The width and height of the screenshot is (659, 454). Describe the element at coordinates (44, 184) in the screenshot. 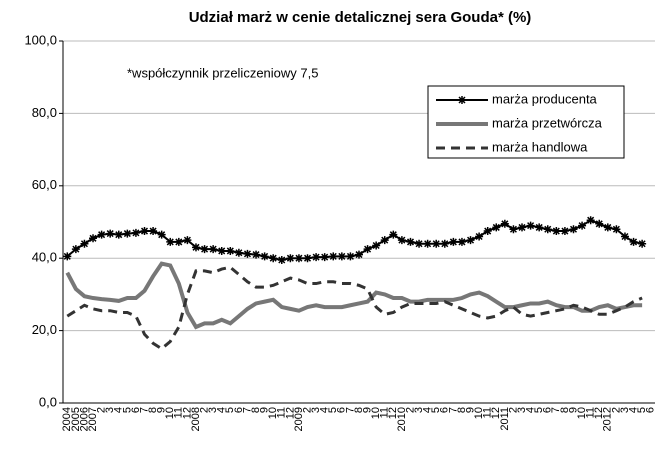

I see `y-tick-label: 60,0` at that location.